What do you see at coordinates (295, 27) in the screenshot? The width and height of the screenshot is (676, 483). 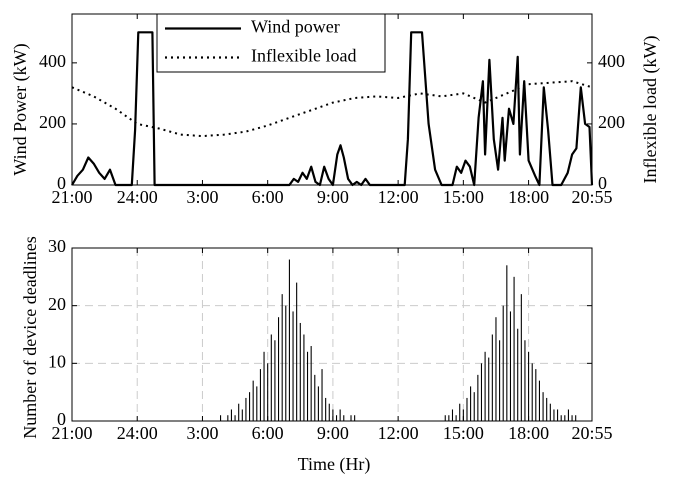 I see `legend-label: Wind power` at bounding box center [295, 27].